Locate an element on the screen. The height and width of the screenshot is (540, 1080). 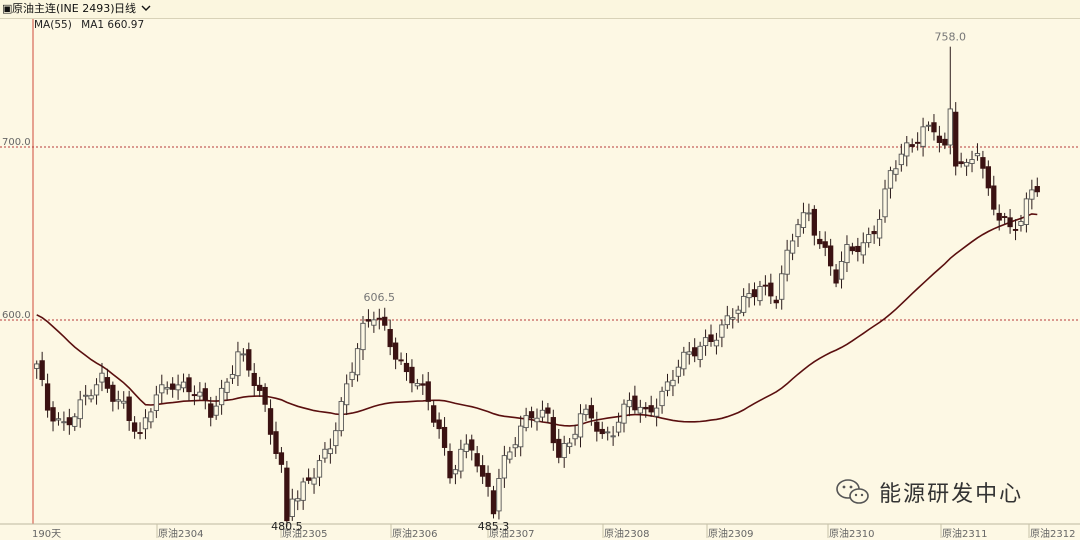
chart-toolbar: ▣ 原油主连(INE 2493) 日线 is located at coordinates (540, 9).